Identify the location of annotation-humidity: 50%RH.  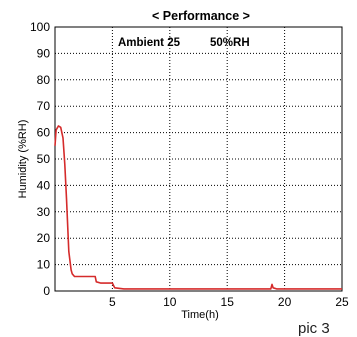
(230, 43).